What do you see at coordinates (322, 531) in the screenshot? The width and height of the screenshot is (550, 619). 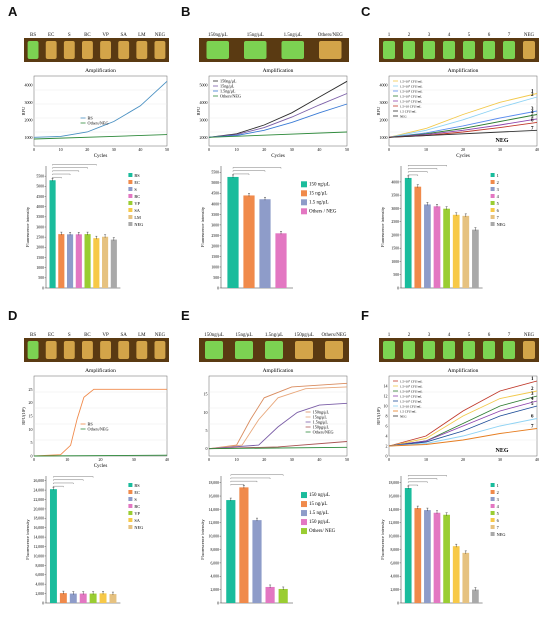 I see `bar-legend-label: Others/ NEG` at bounding box center [322, 531].